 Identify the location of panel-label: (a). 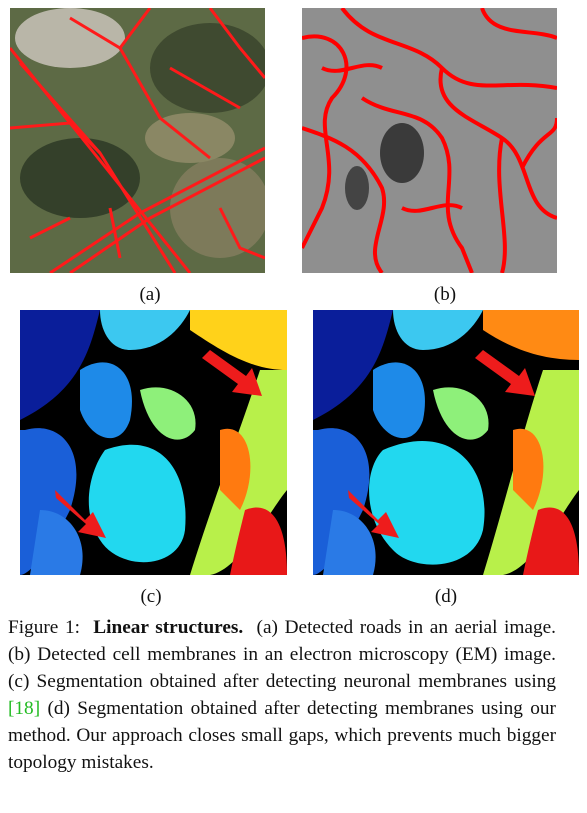
(150, 294).